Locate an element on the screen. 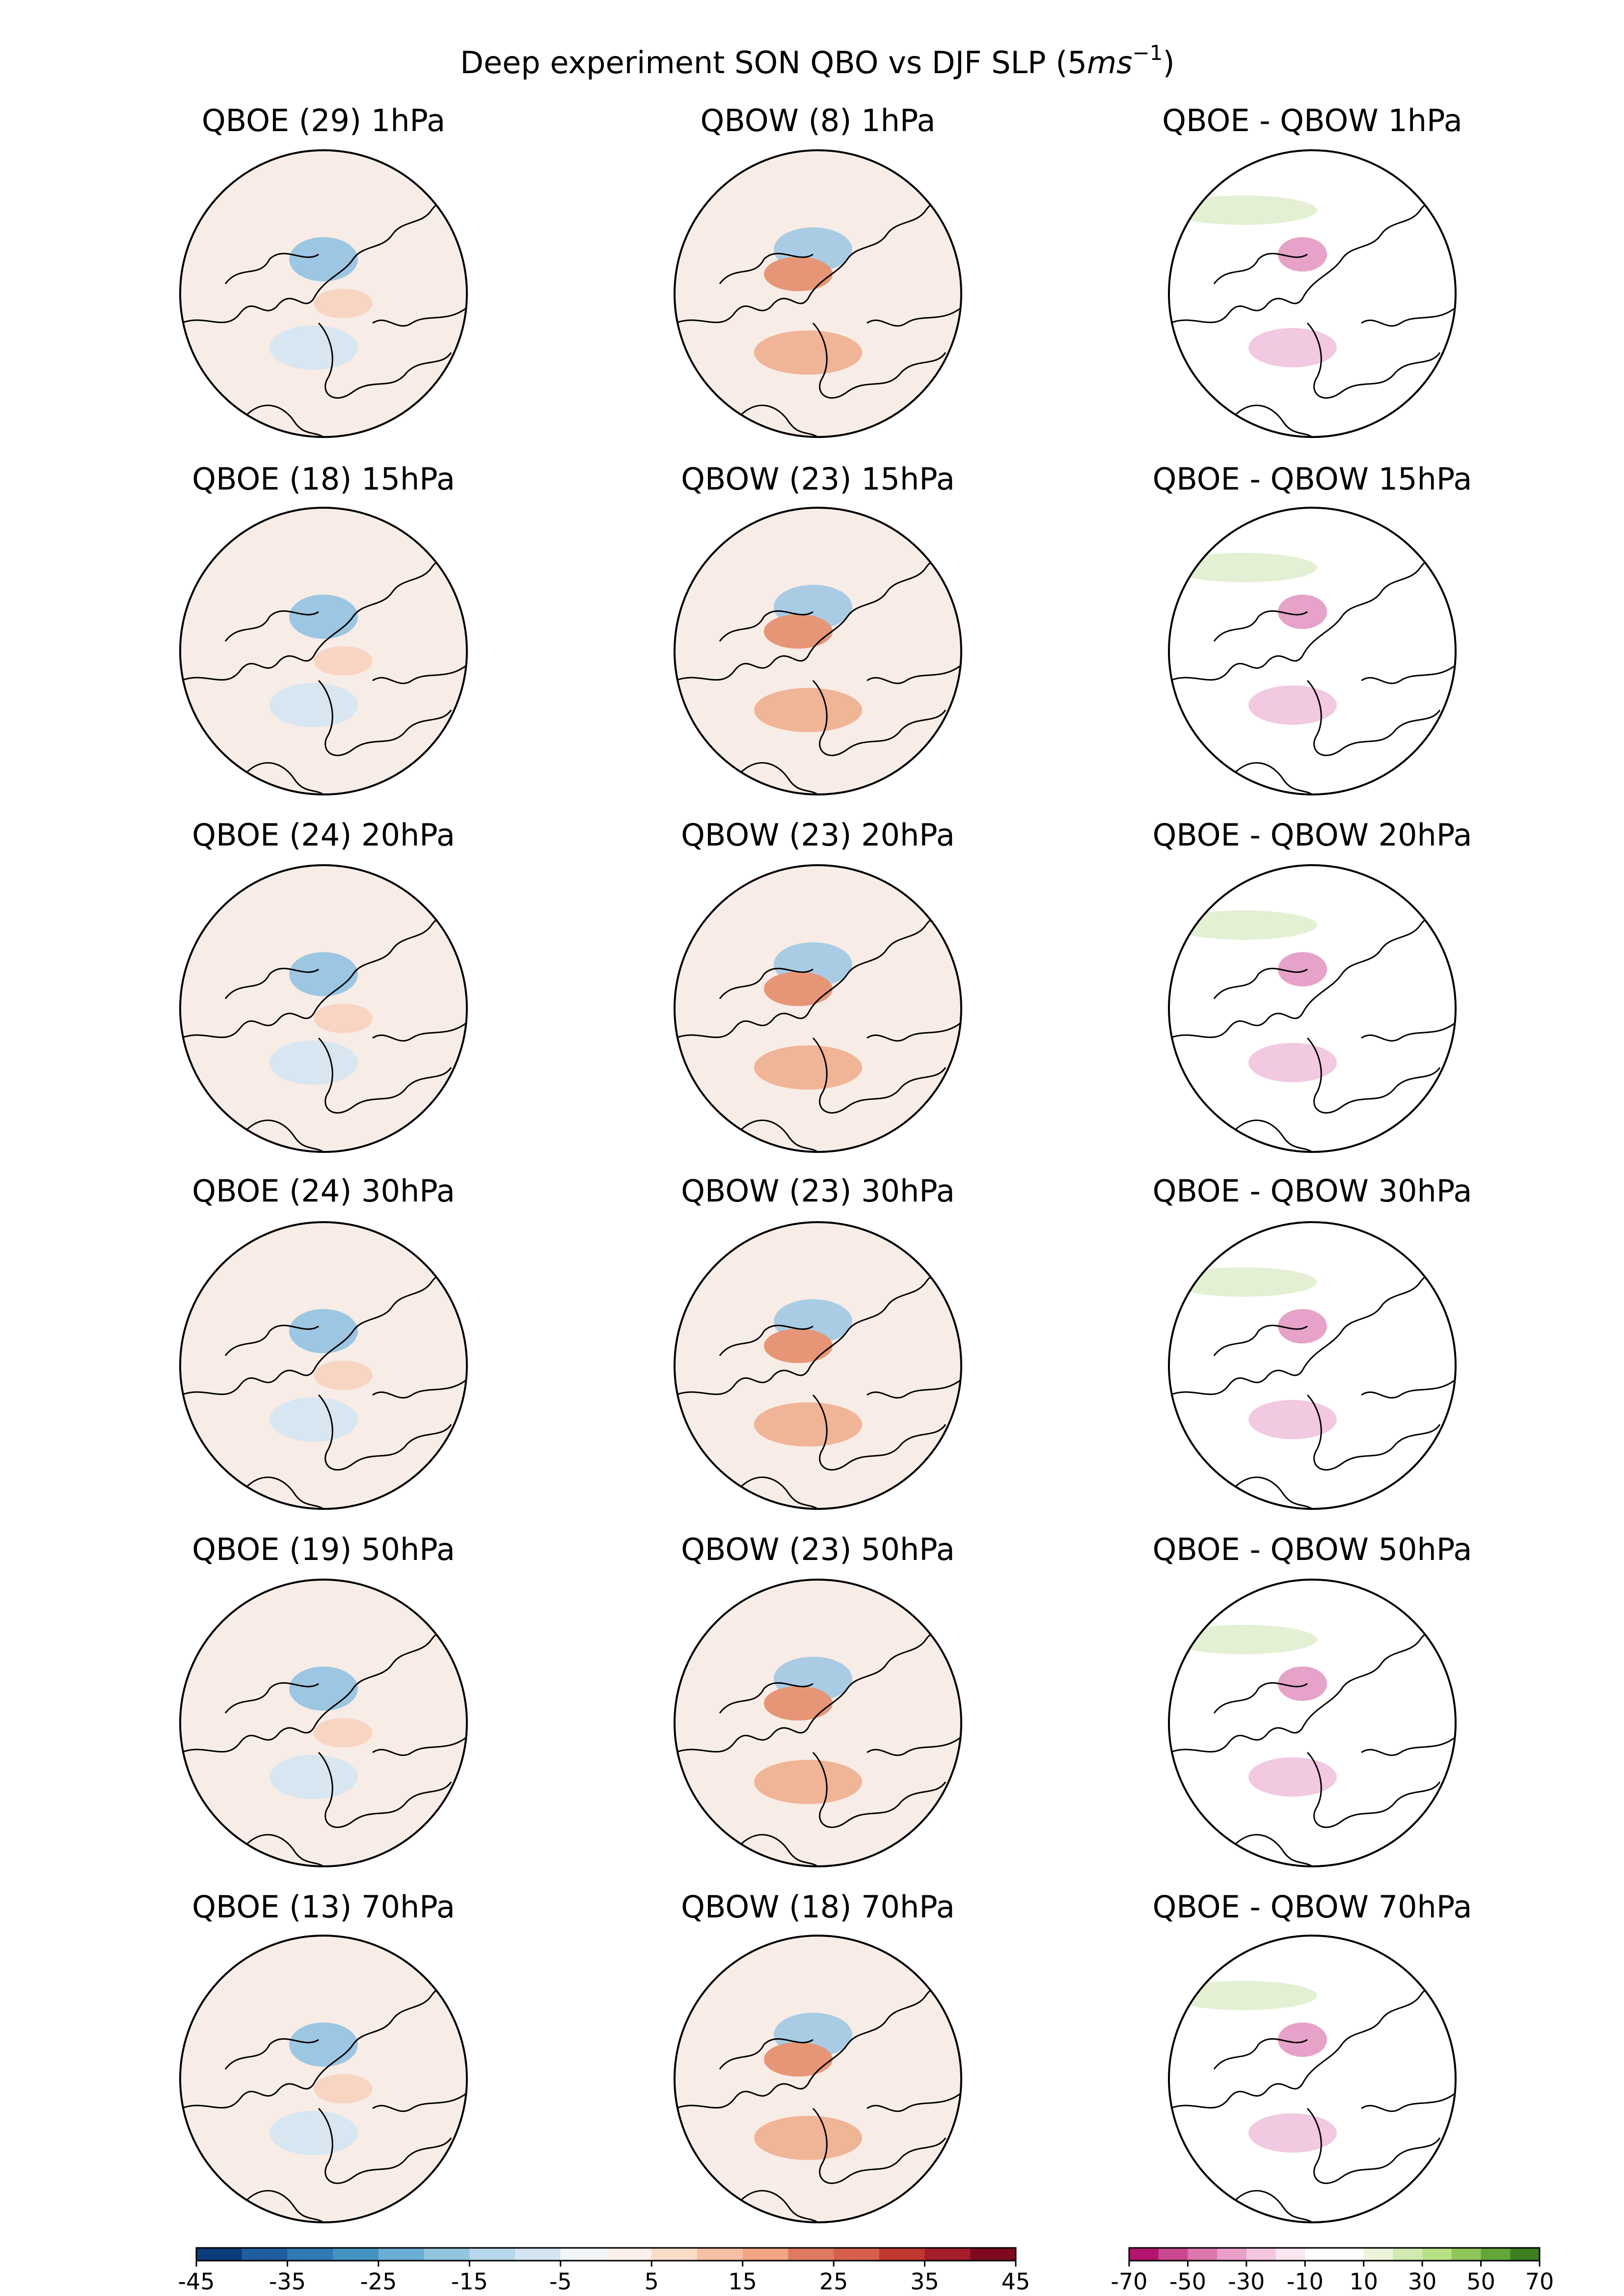 Image resolution: width=1624 pixels, height=2296 pixels. colorbar-tick-label: -30 is located at coordinates (1246, 2282).